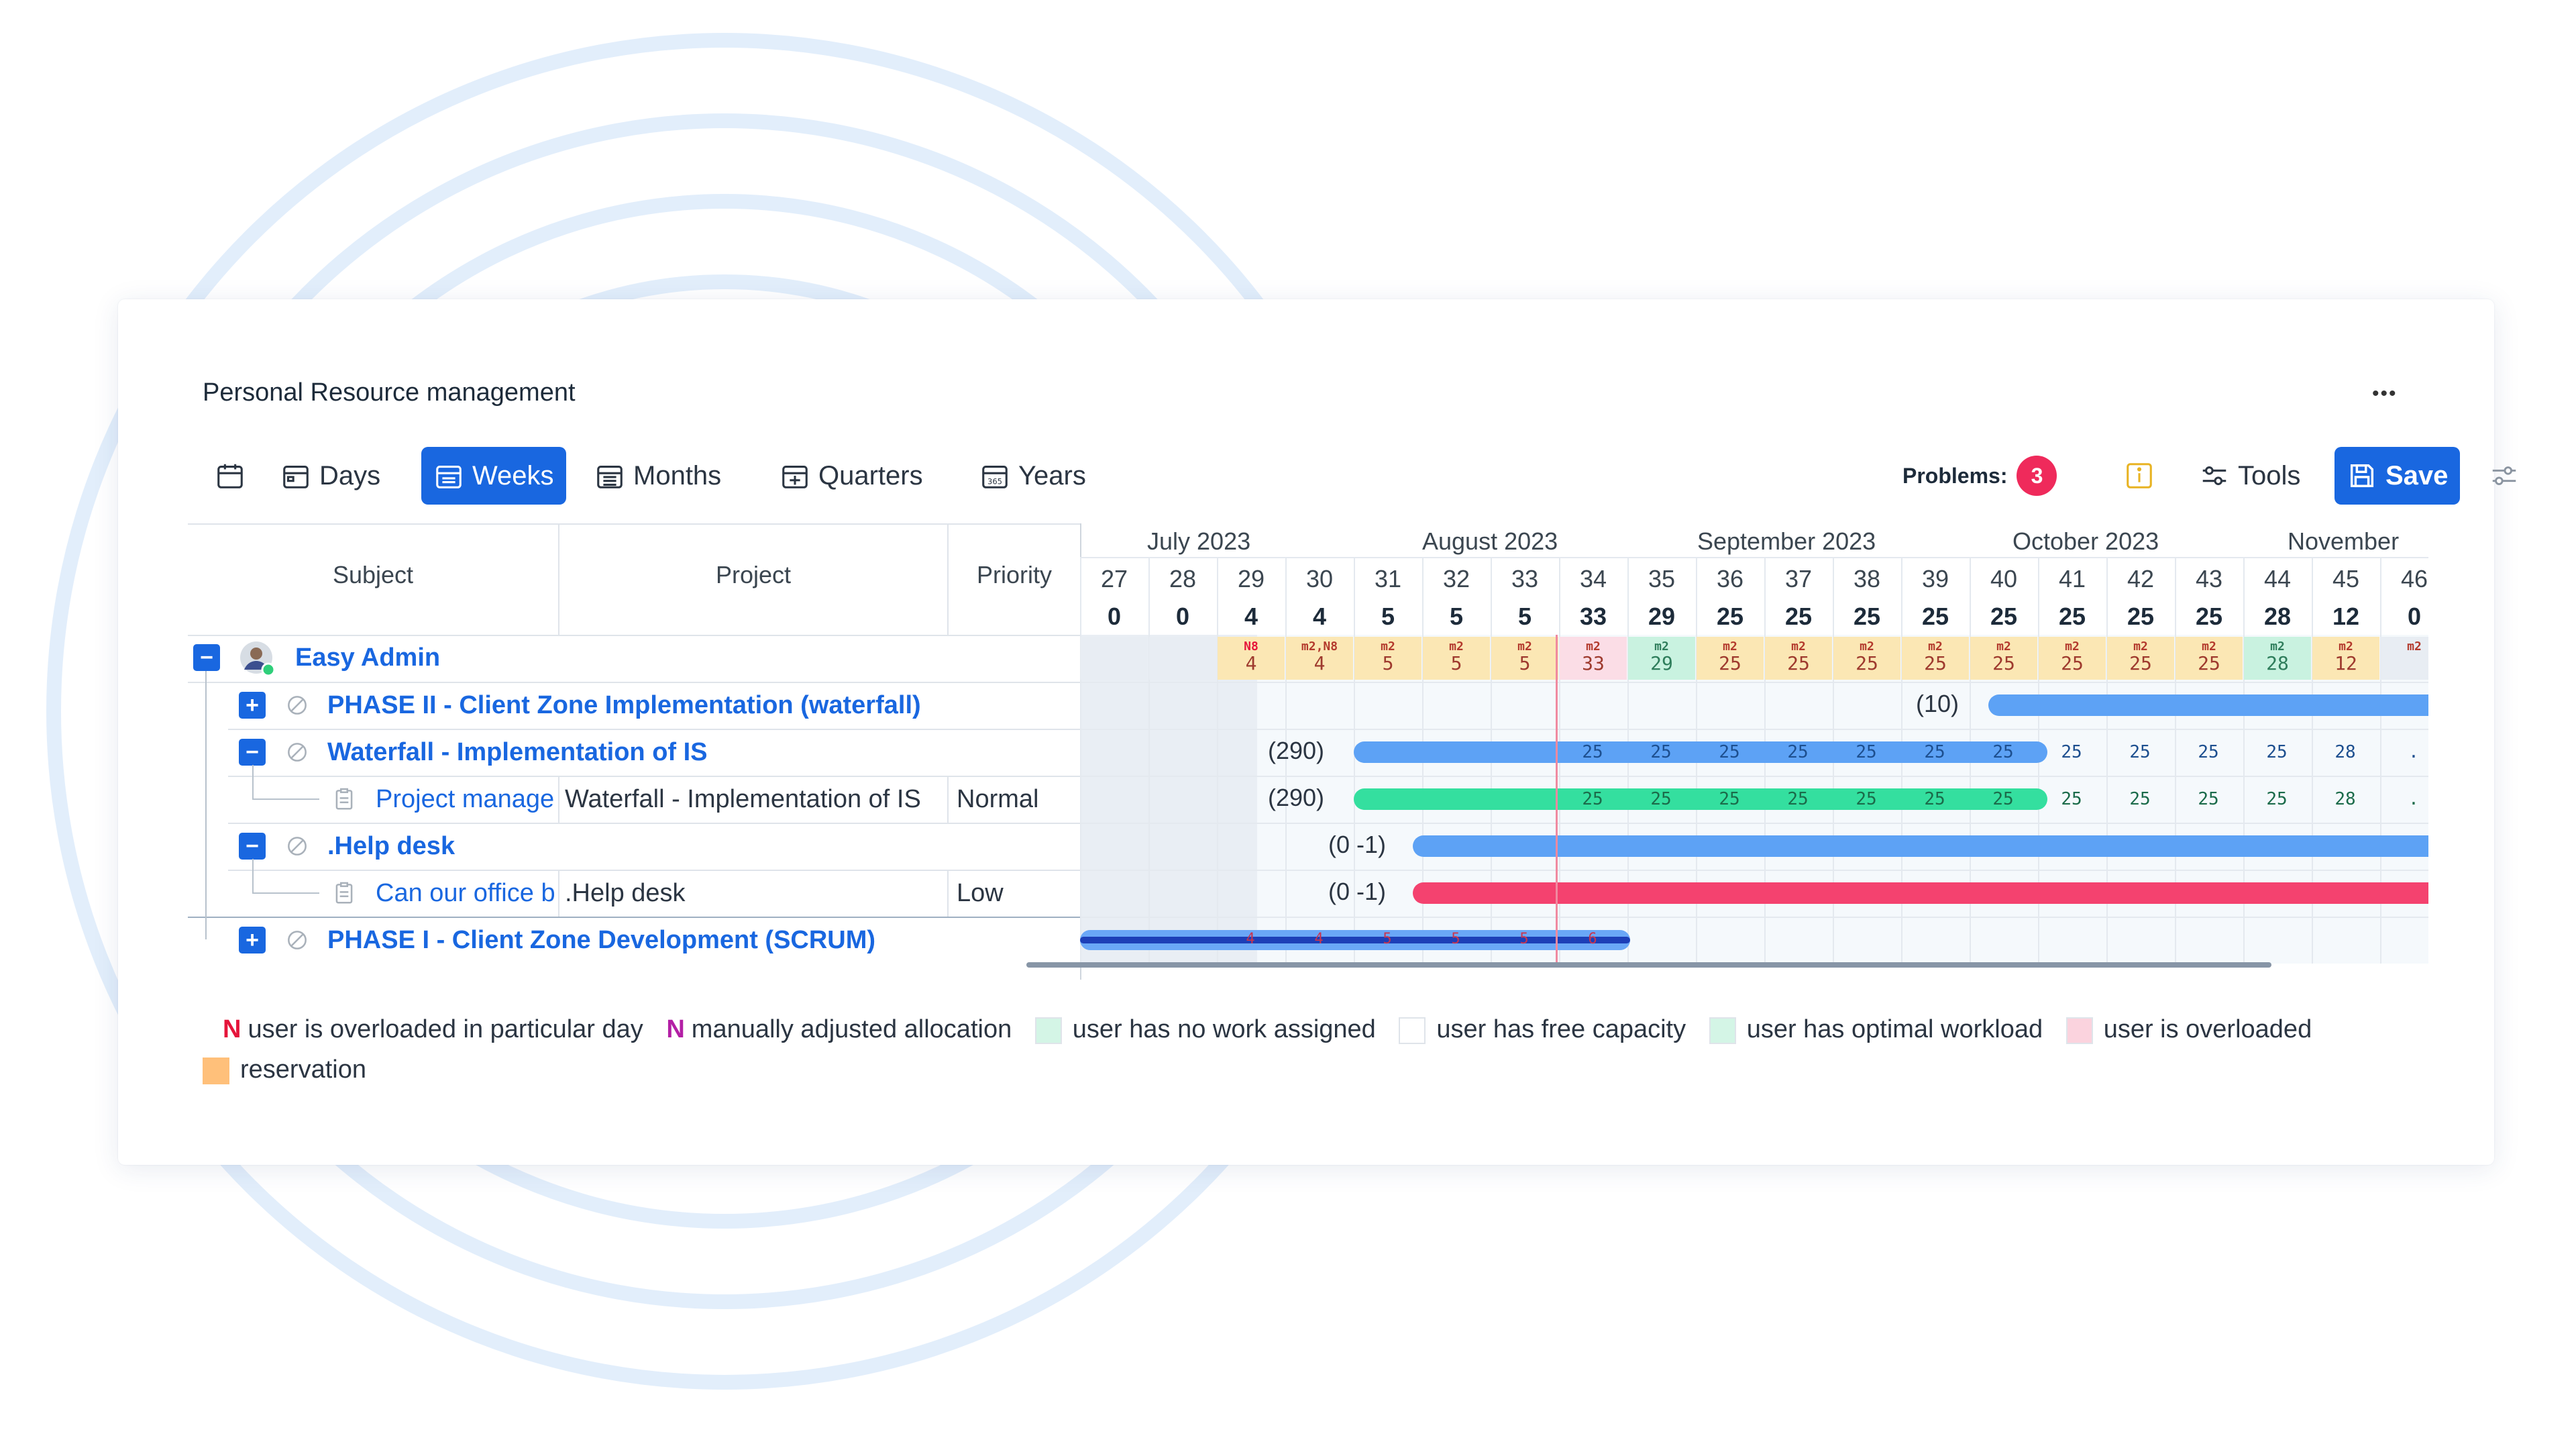 The width and height of the screenshot is (2576, 1444). I want to click on week-number: 29, so click(1251, 578).